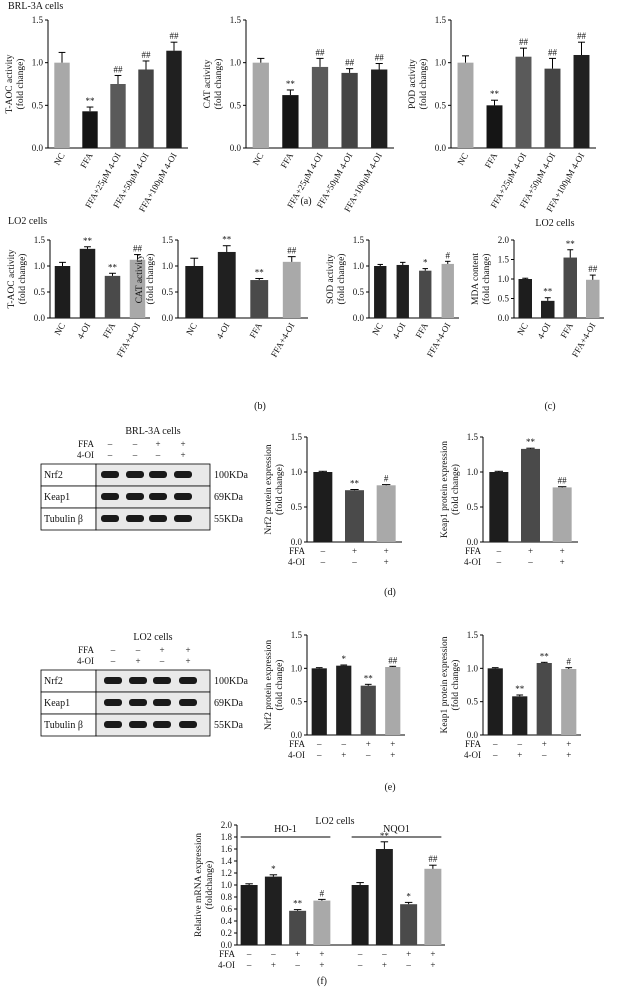 Image resolution: width=617 pixels, height=995 pixels. What do you see at coordinates (285, 829) in the screenshot?
I see `group-label: HO-1` at bounding box center [285, 829].